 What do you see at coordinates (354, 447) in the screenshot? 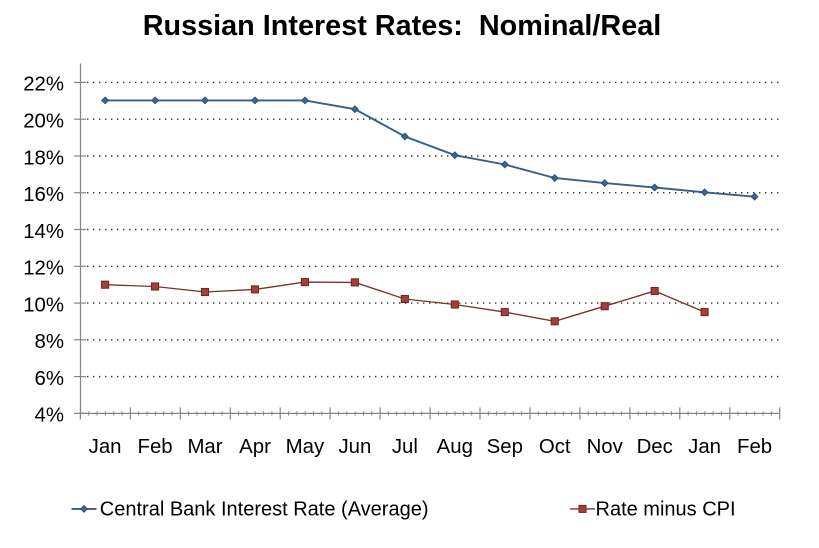
I see `svg-text: Jun` at bounding box center [354, 447].